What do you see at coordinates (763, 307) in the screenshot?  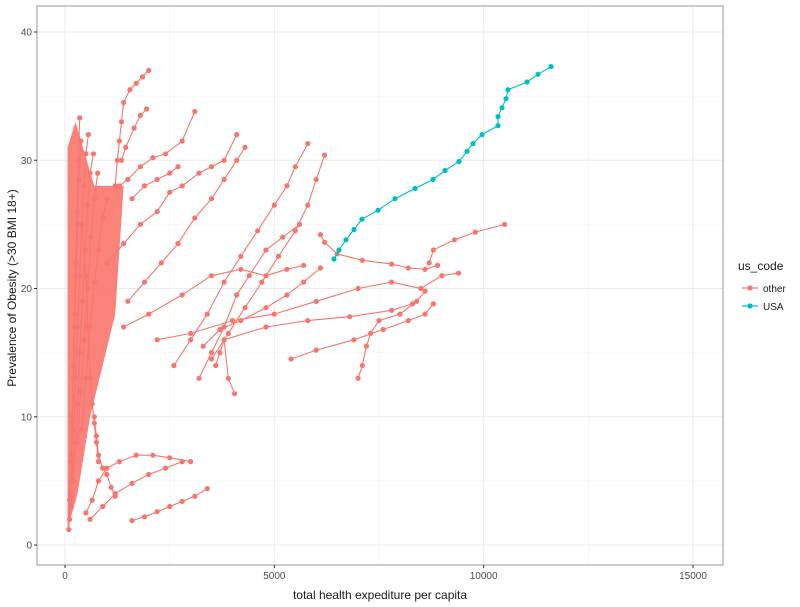 I see `legend-item-usa: USA` at bounding box center [763, 307].